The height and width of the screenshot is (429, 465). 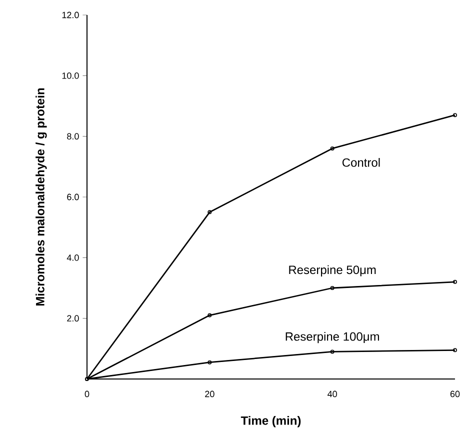 I want to click on y-tick-label: 10.0, so click(x=70, y=75).